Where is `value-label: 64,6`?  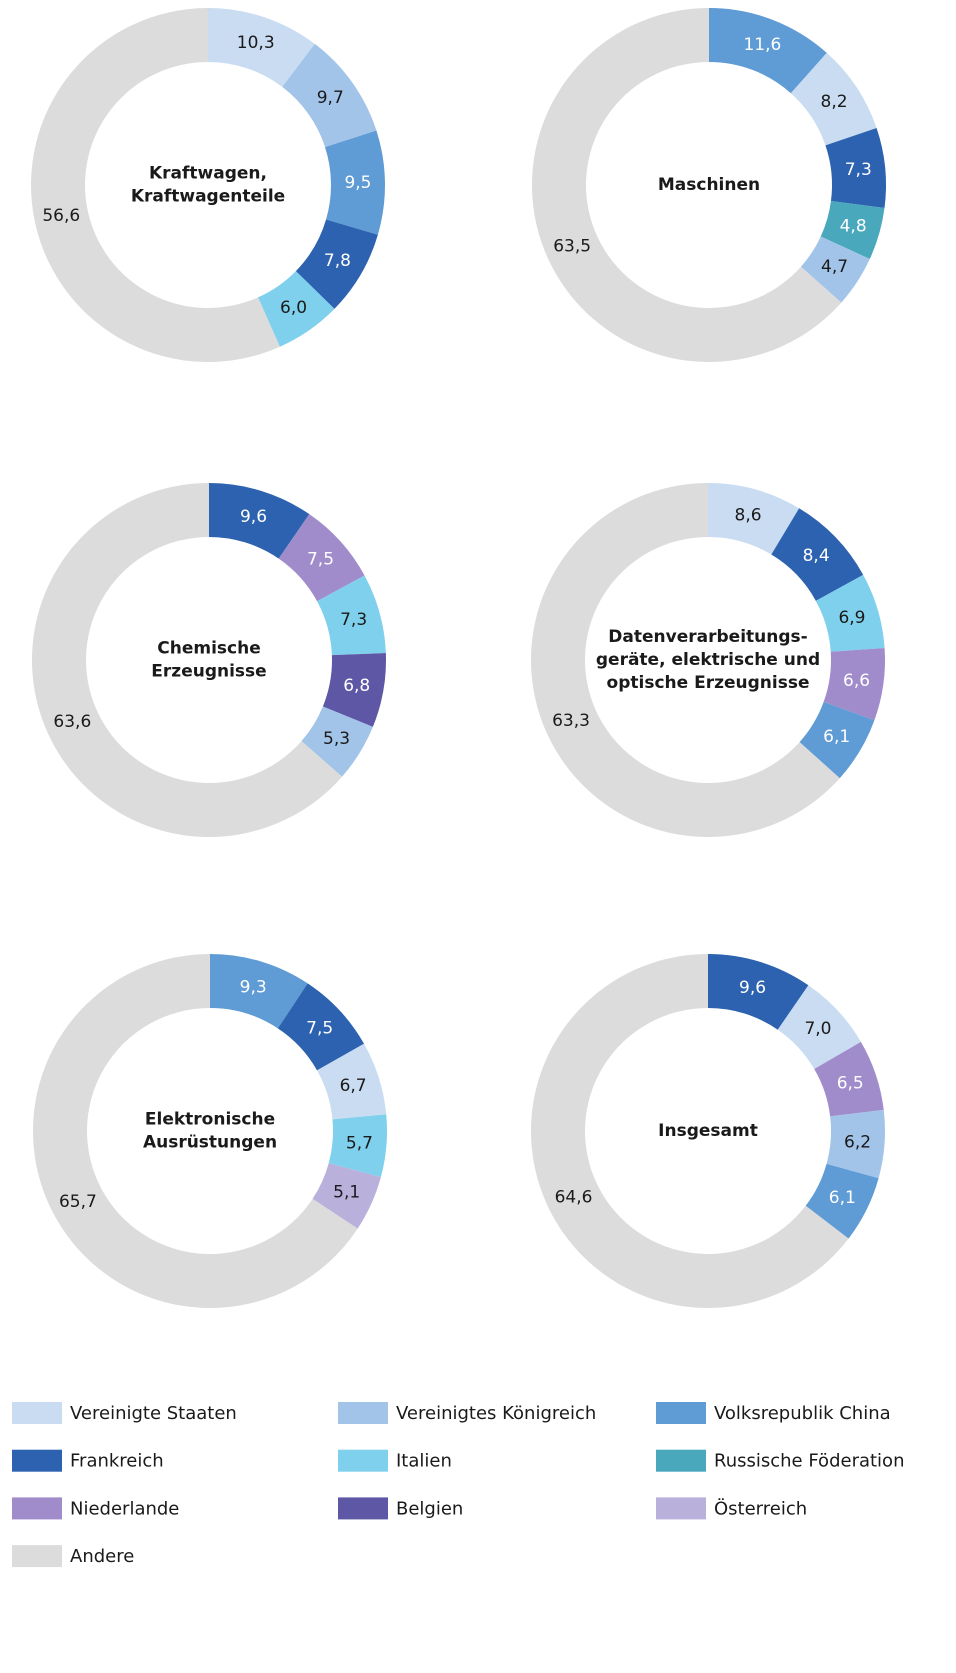
value-label: 64,6 is located at coordinates (574, 1197).